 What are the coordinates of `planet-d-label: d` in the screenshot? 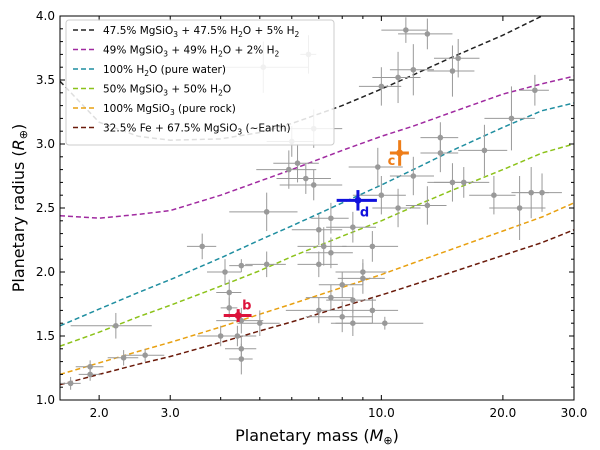 It's located at (364, 212).